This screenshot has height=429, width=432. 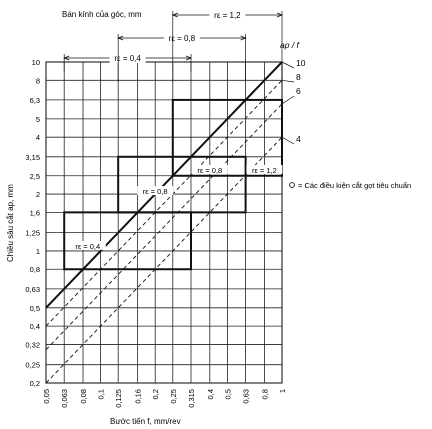 I want to click on bracket-label: rε = 0,8, so click(x=182, y=38).